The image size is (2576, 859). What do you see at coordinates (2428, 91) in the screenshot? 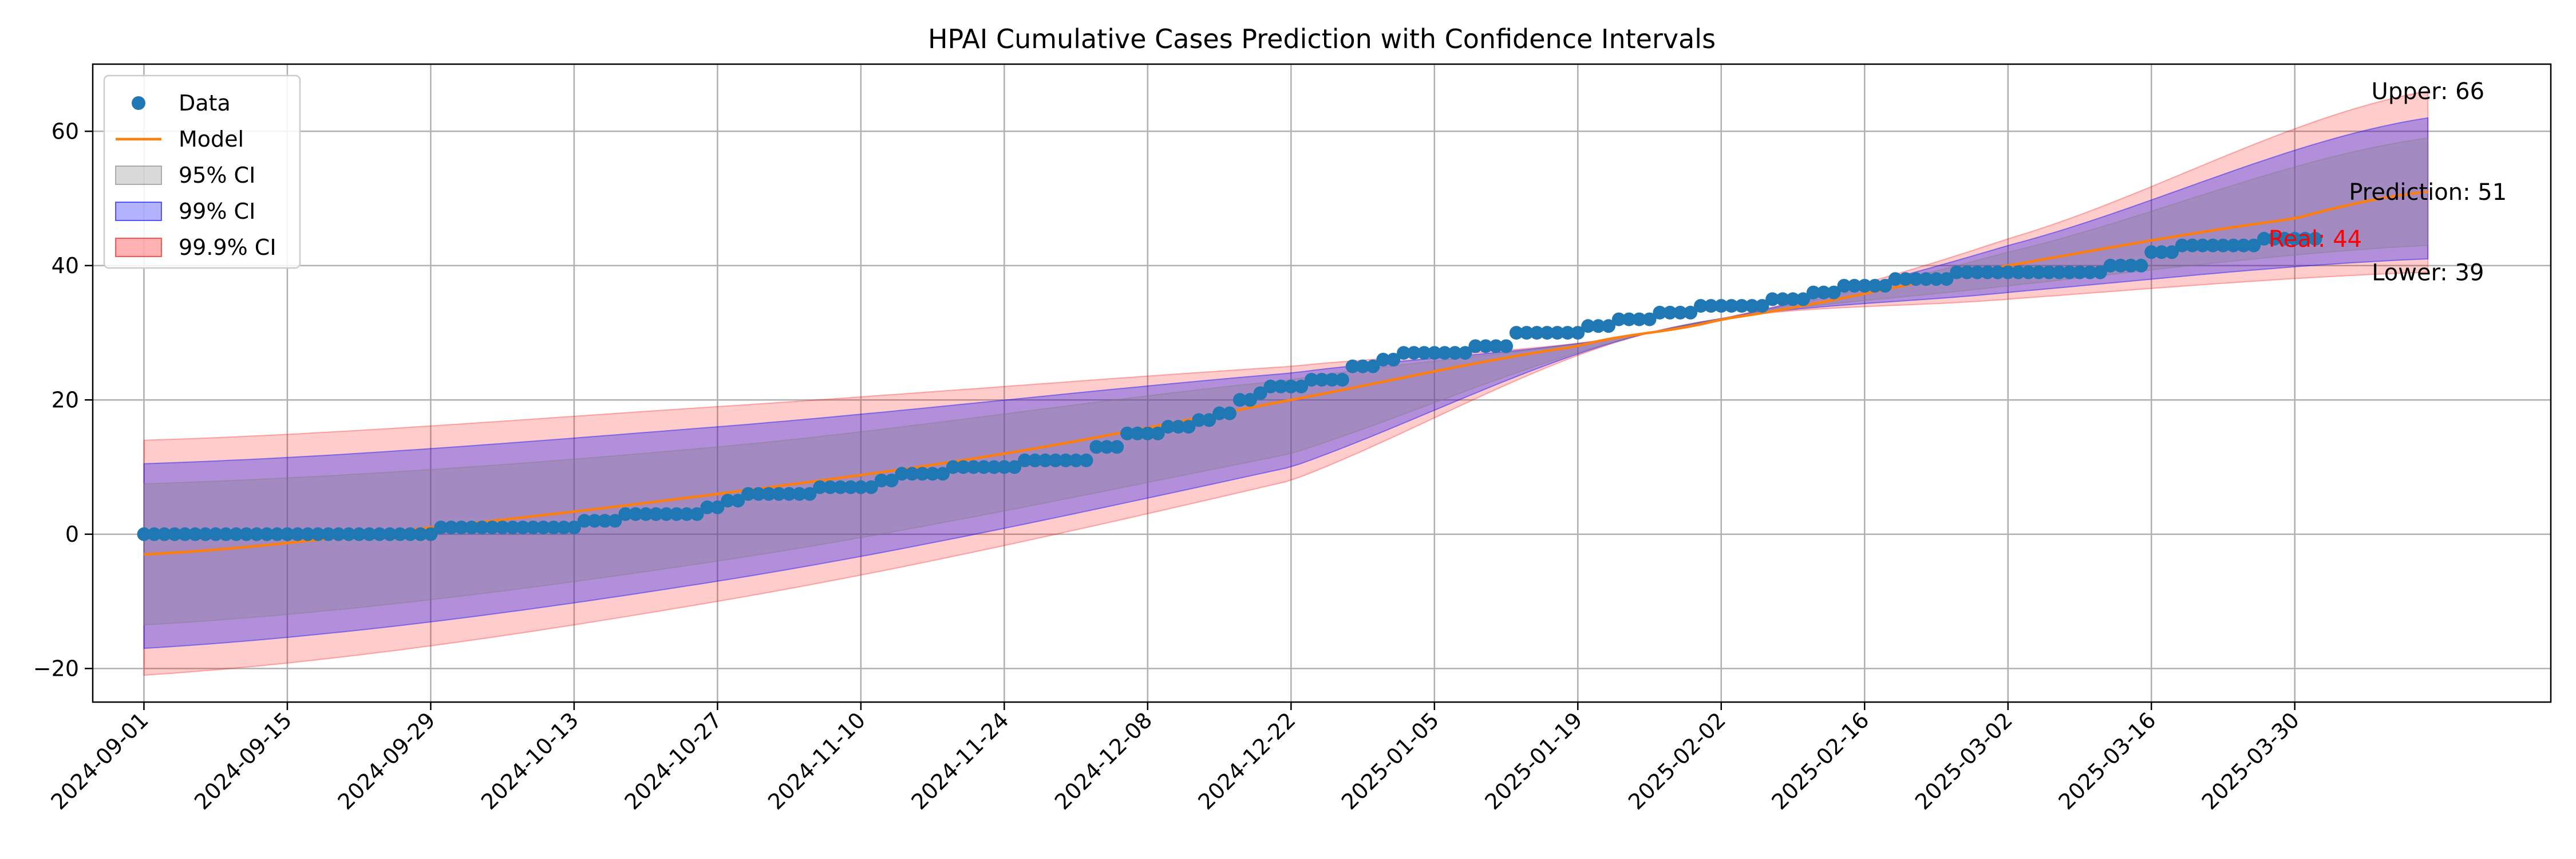
I see `annotation: Upper: 66` at bounding box center [2428, 91].